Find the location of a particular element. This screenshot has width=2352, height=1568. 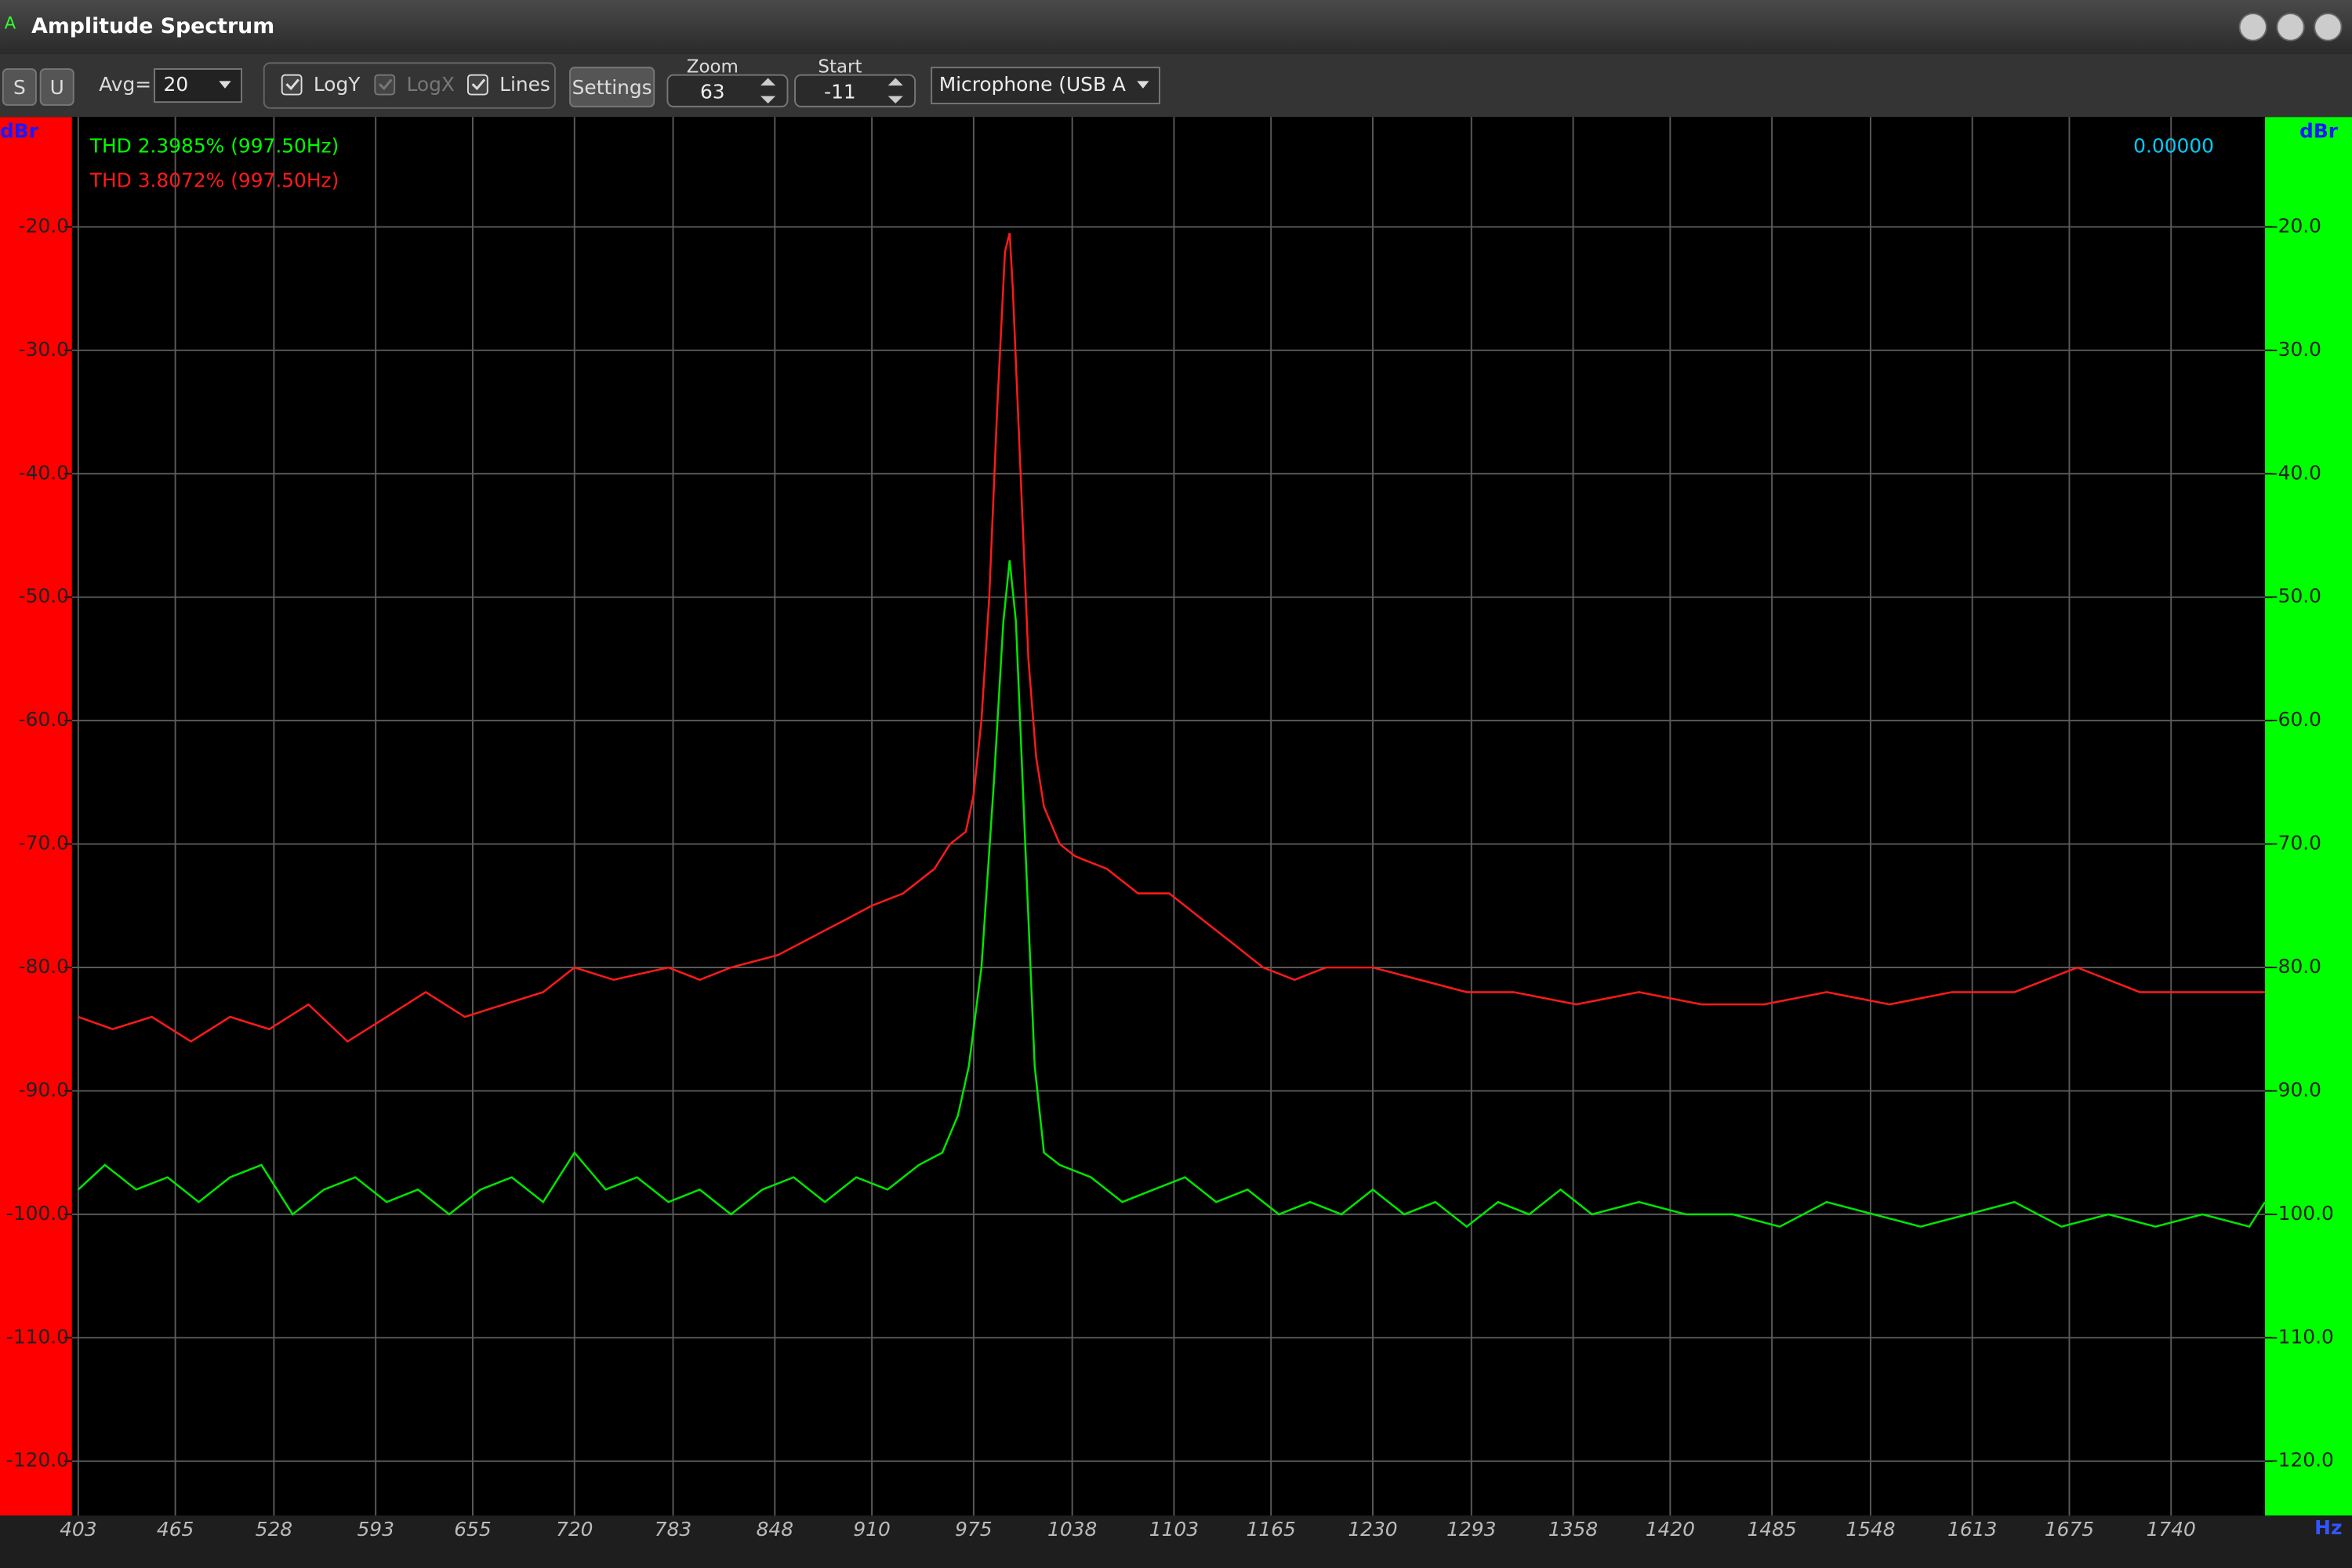

checkbox-group is located at coordinates (409, 85).